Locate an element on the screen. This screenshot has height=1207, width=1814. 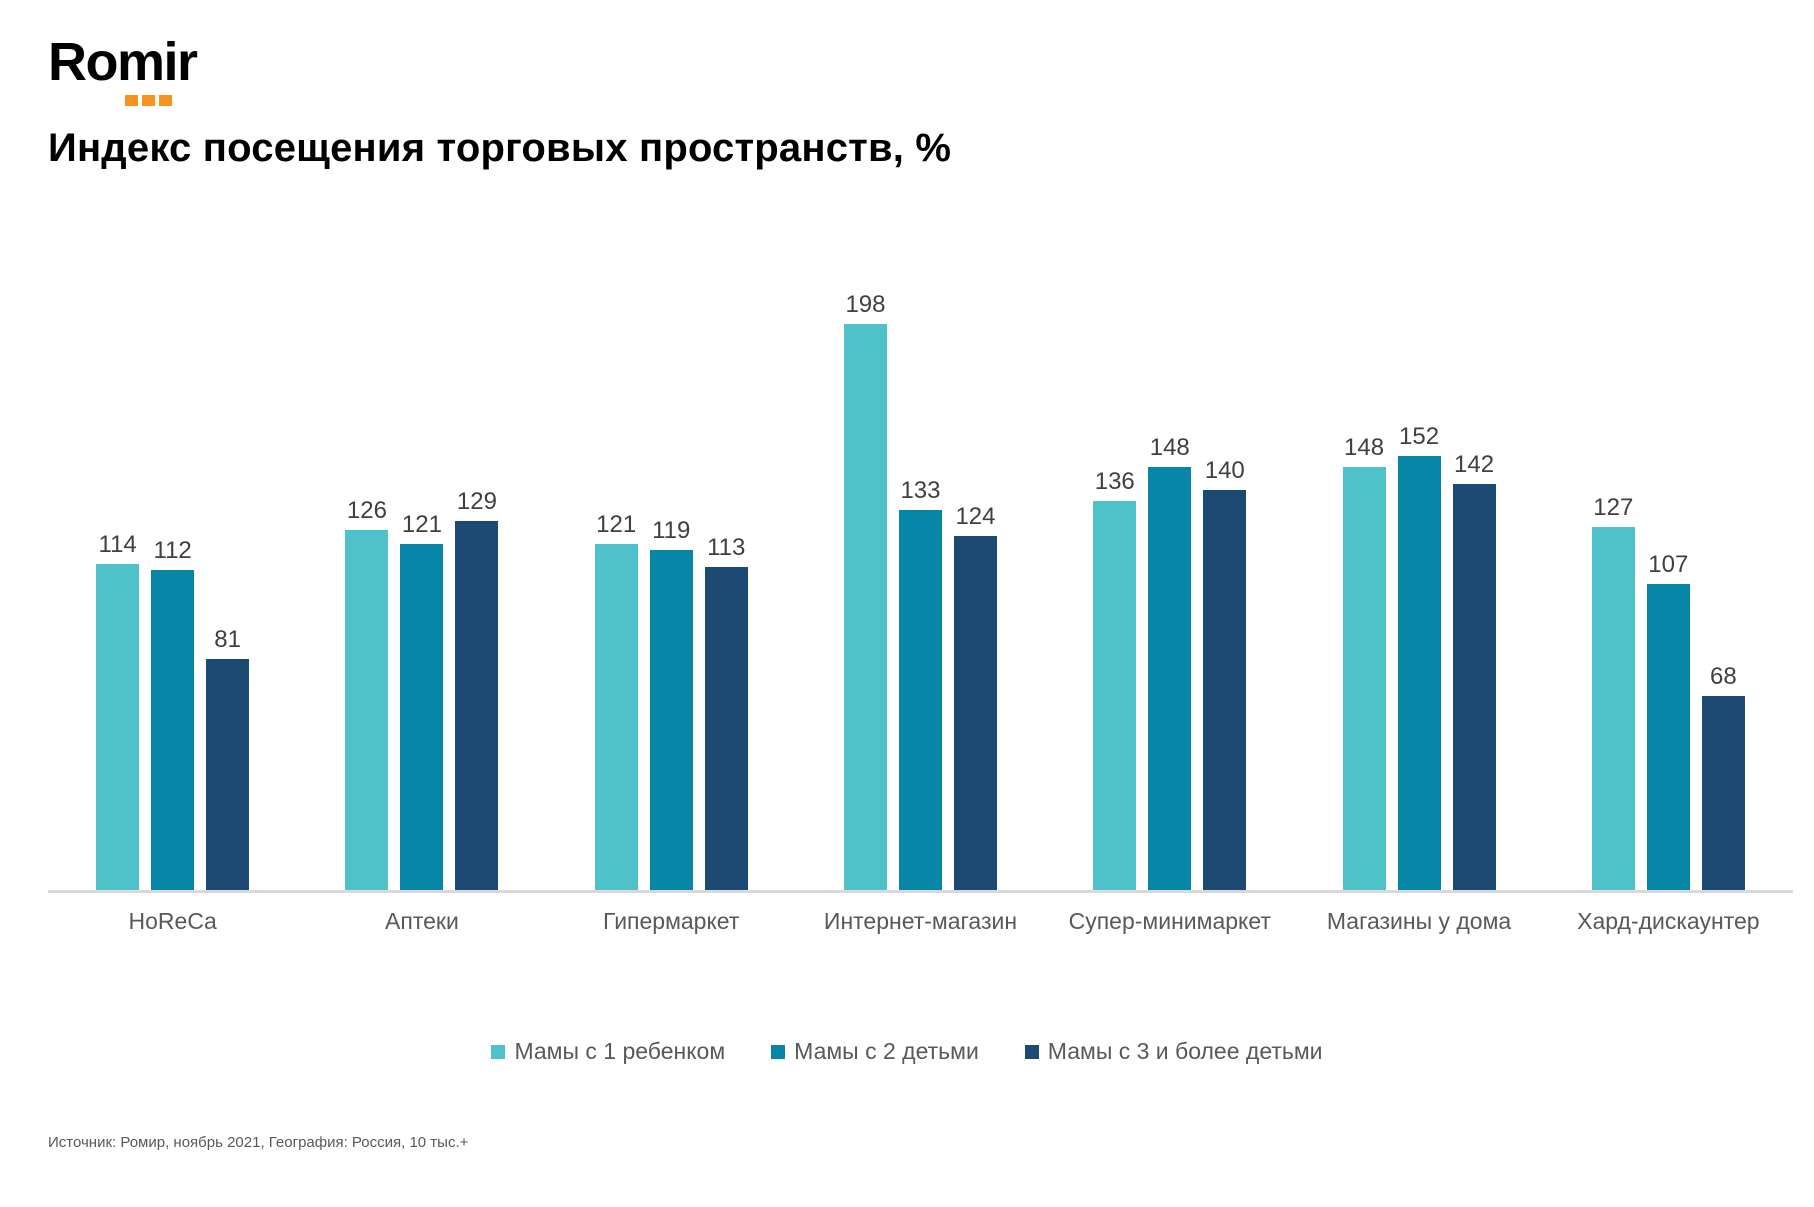
category-label: Хард-дискаунтер is located at coordinates (1668, 921).